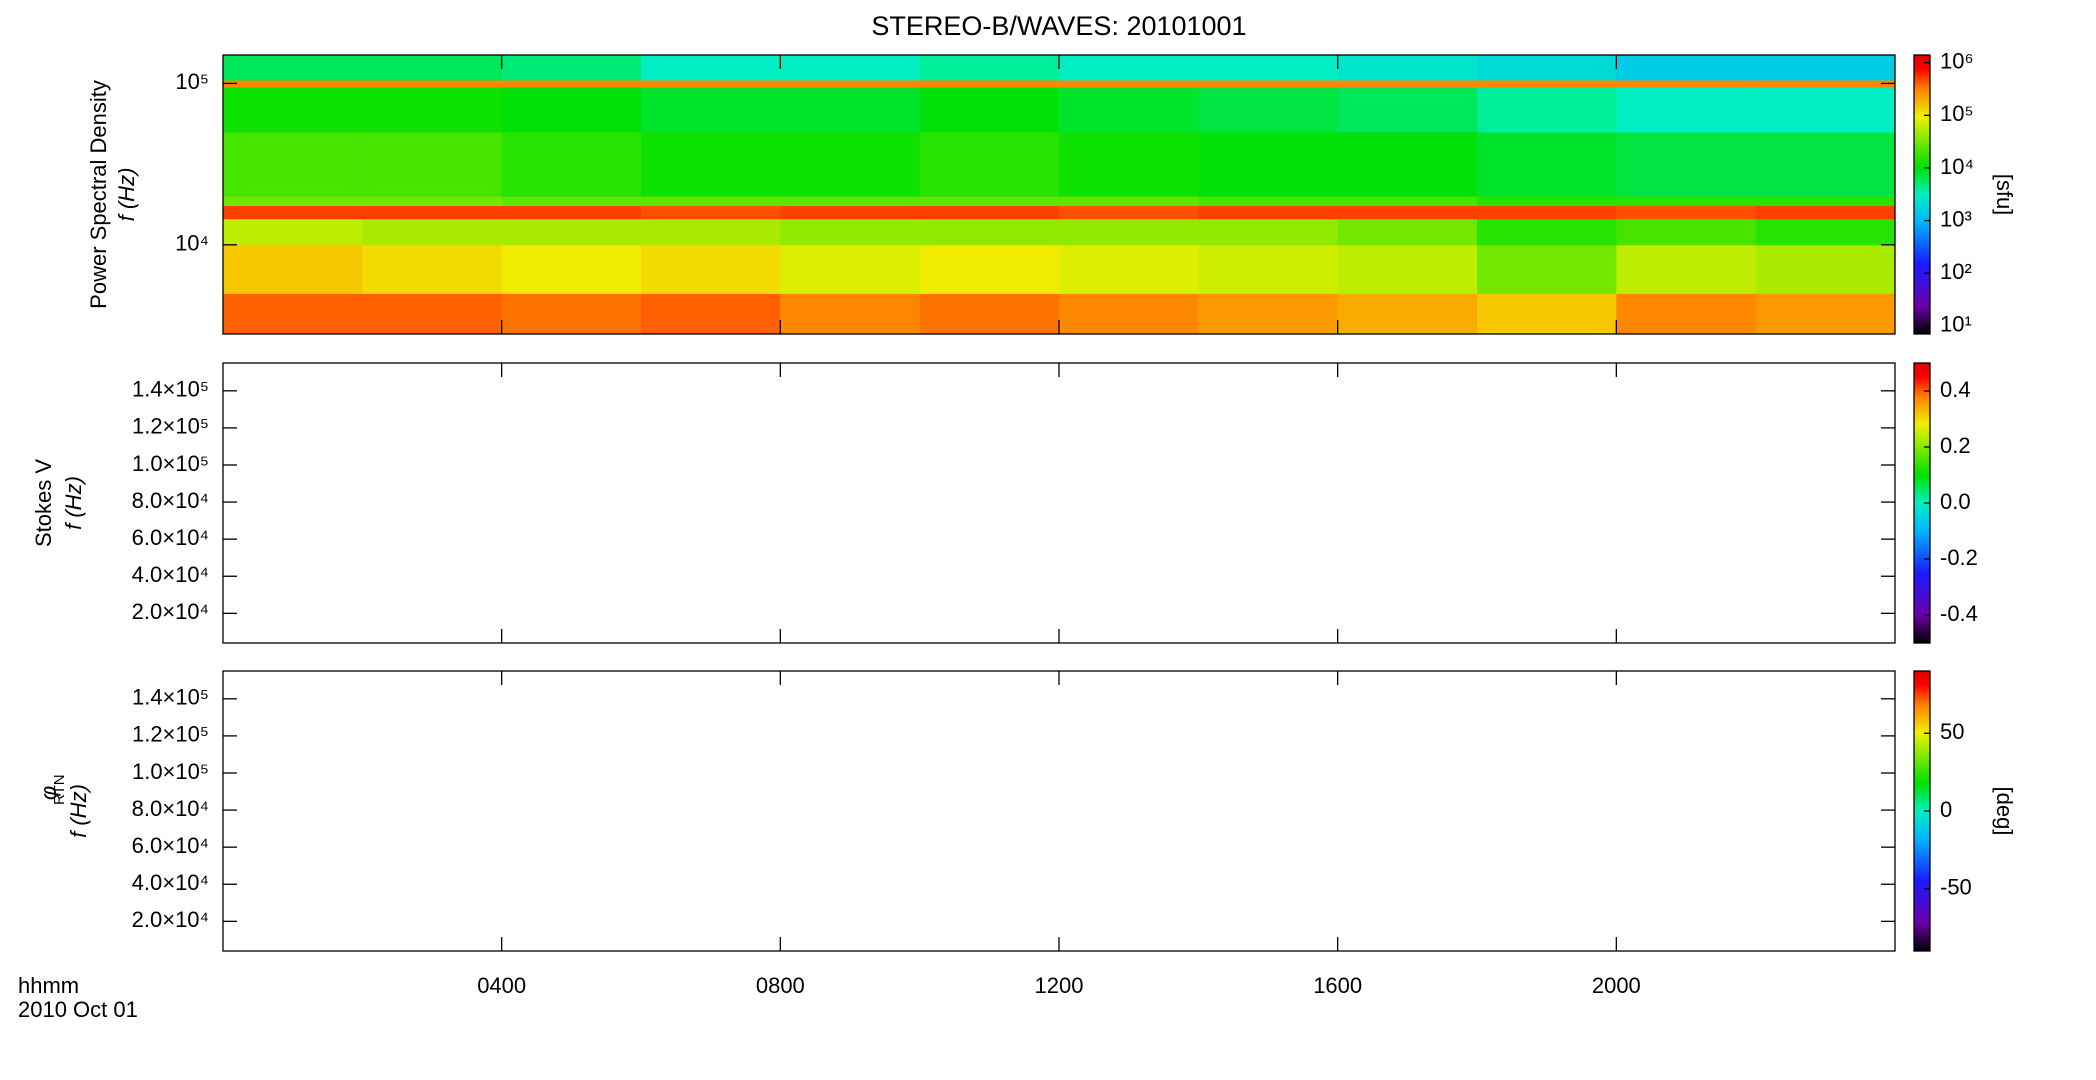 The height and width of the screenshot is (1080, 2096). What do you see at coordinates (48, 985) in the screenshot?
I see `x-axis-label: hhmm` at bounding box center [48, 985].